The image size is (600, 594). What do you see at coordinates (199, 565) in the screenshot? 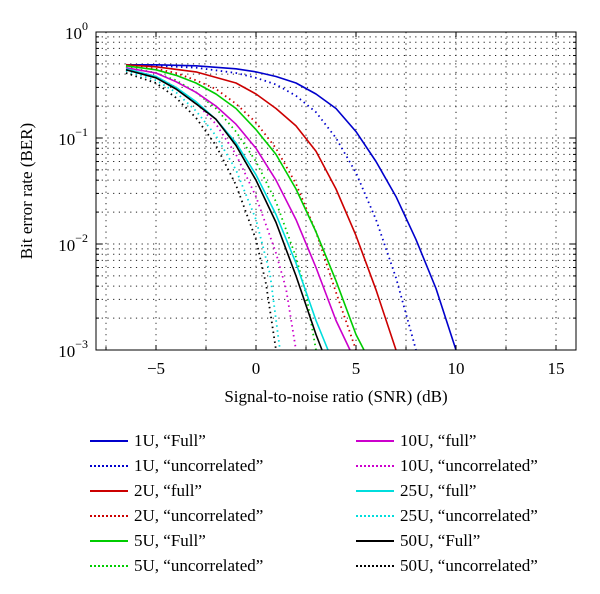
I see `legend-label: 5U, “uncorrelated”` at bounding box center [199, 565].